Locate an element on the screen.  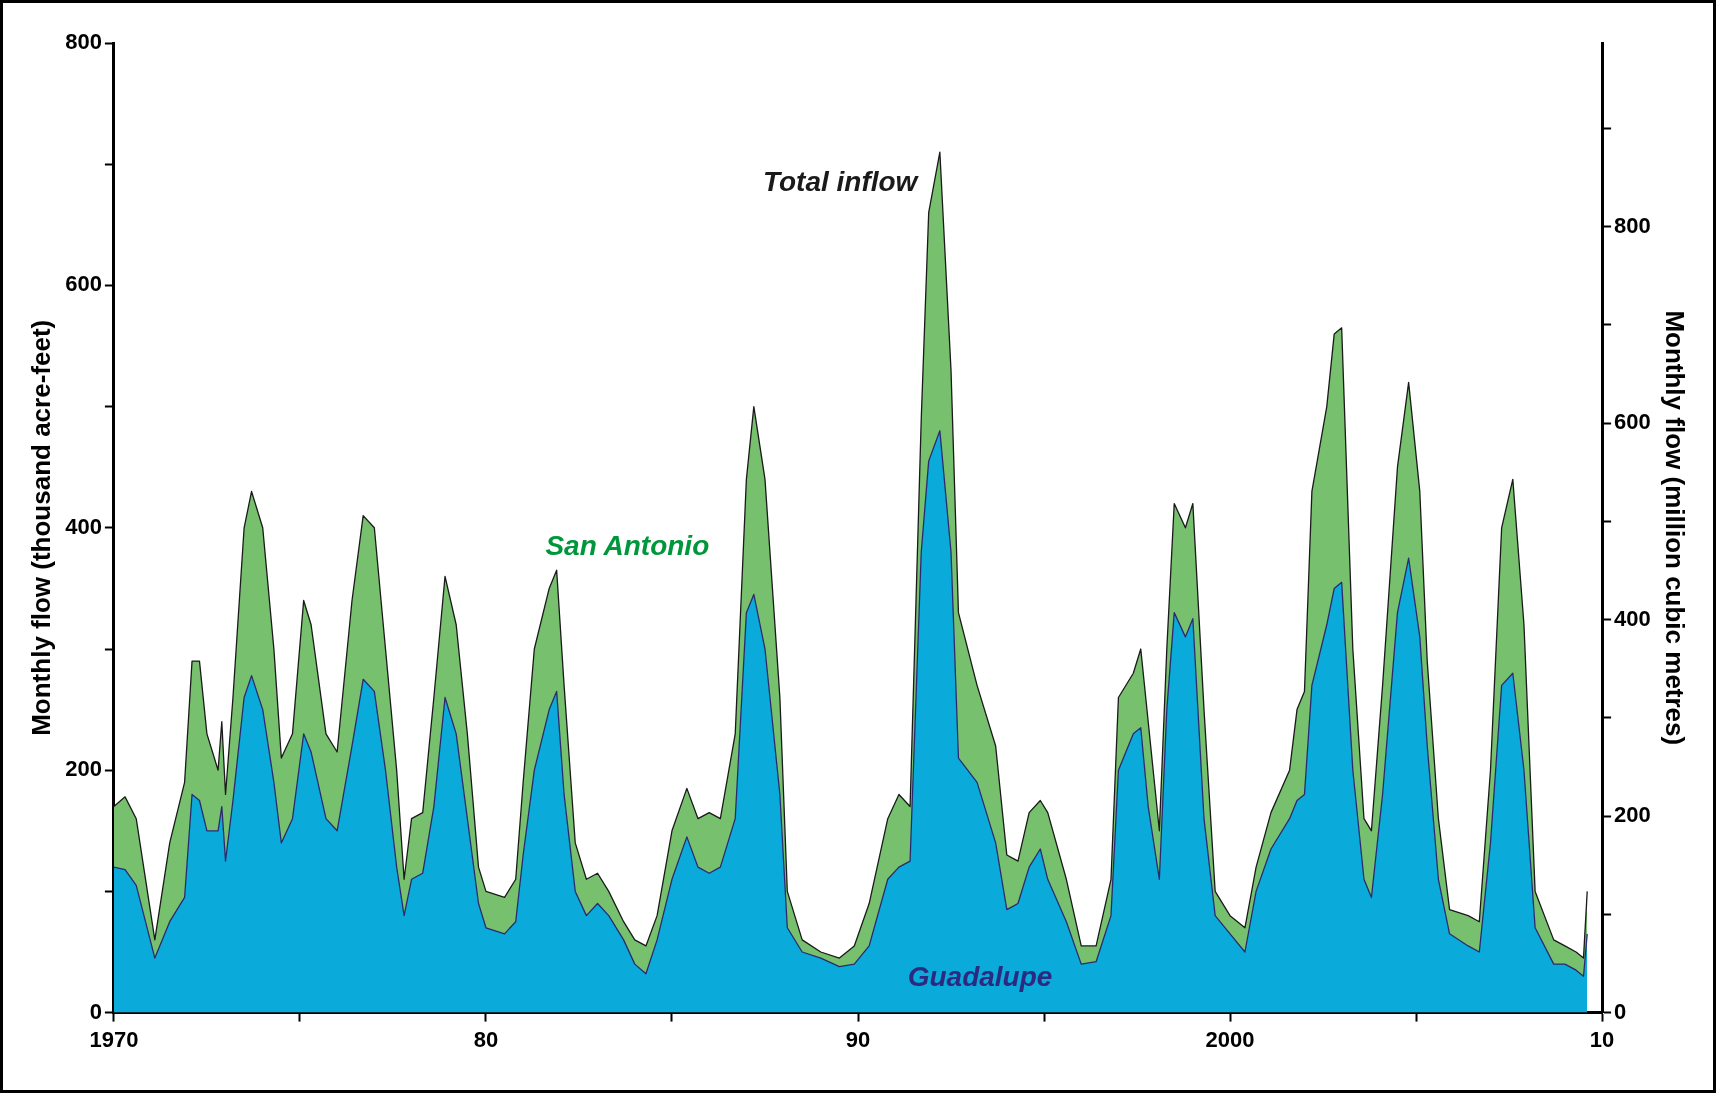
y-tick-label: 0 is located at coordinates (95, 1011).